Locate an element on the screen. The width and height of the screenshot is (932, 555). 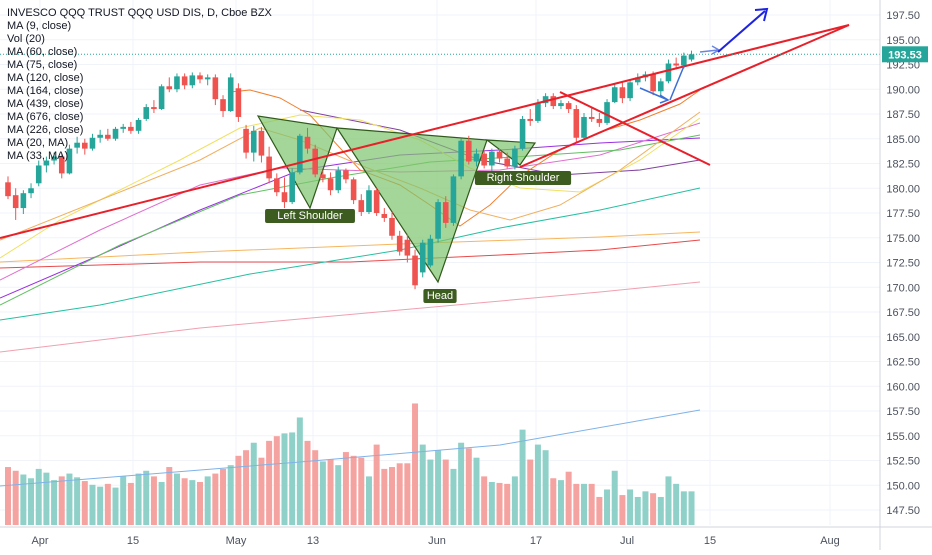
last-price-badge: 193.53 is located at coordinates (905, 54).